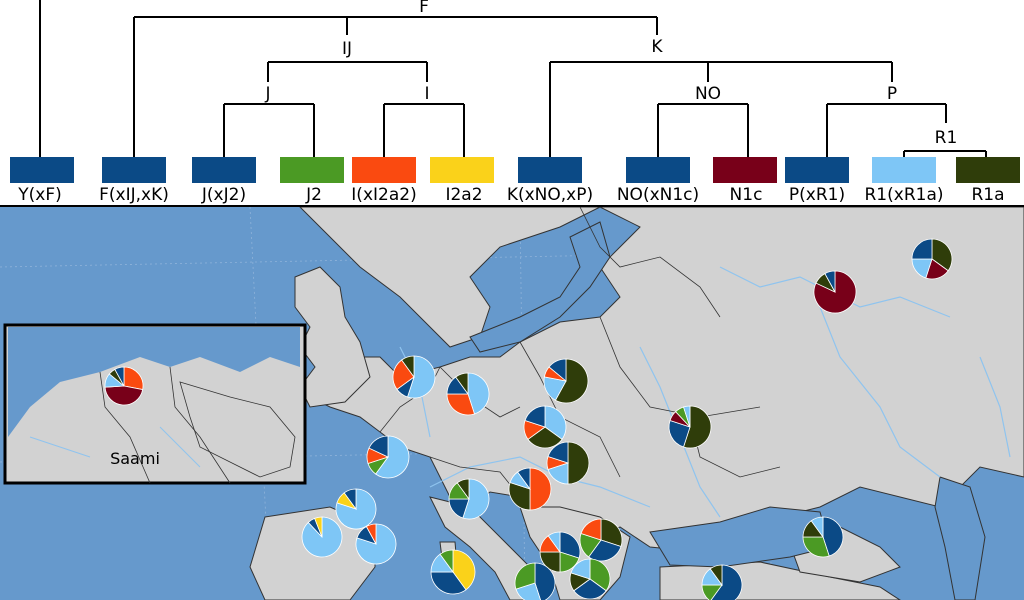 The height and width of the screenshot is (600, 1024). I want to click on node-label-ij: IJ, so click(347, 49).